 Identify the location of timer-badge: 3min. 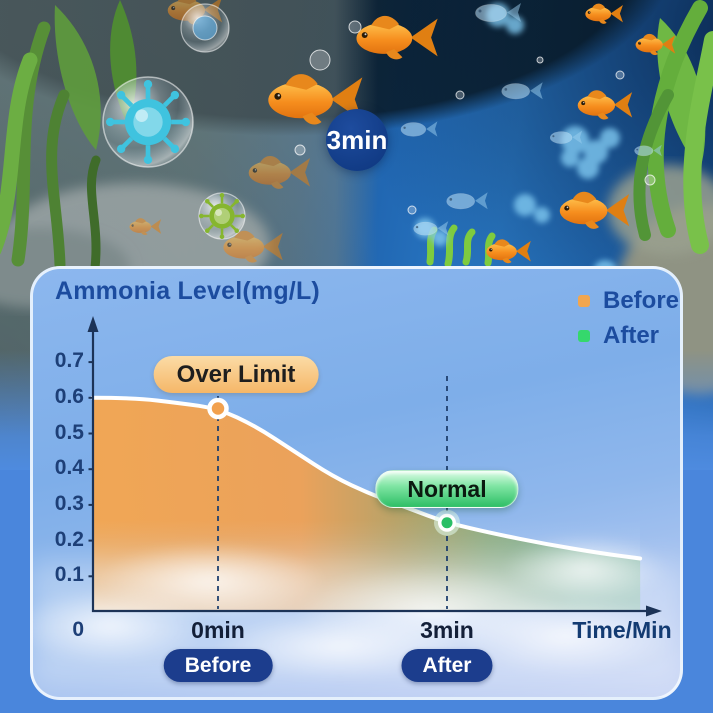
(357, 140).